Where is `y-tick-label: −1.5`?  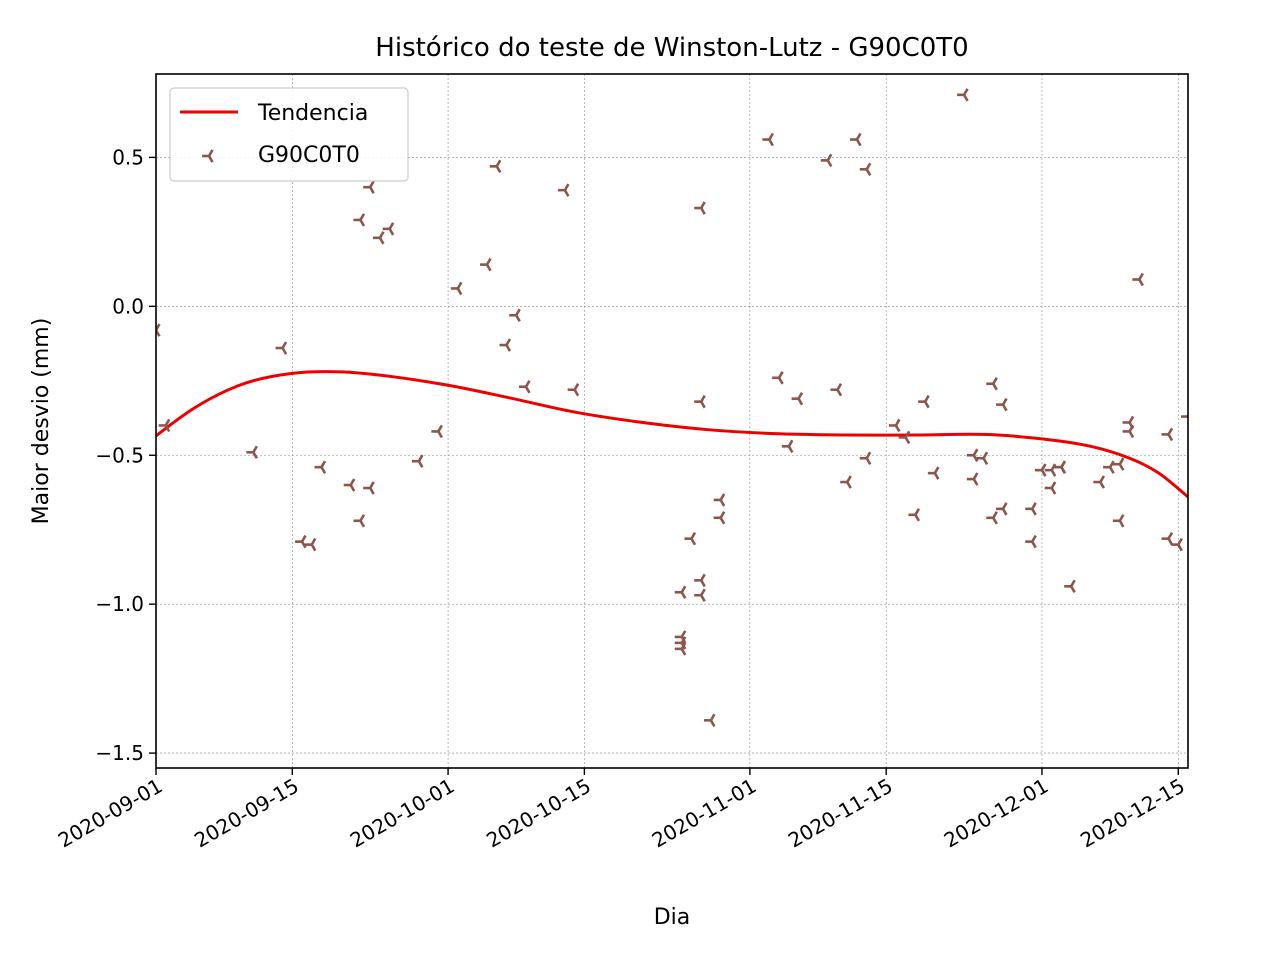
y-tick-label: −1.5 is located at coordinates (119, 753).